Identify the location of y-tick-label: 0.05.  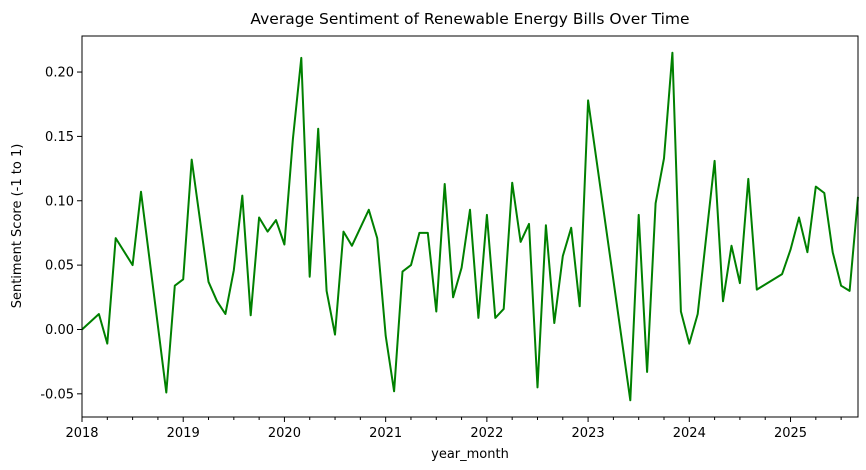
(59, 266).